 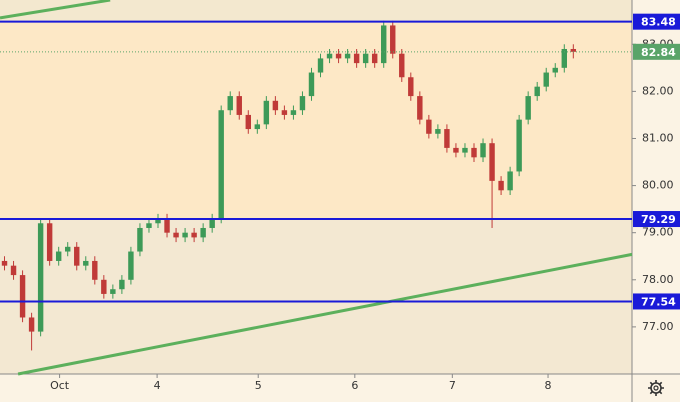 I want to click on x-tick-label: Oct, so click(x=60, y=385).